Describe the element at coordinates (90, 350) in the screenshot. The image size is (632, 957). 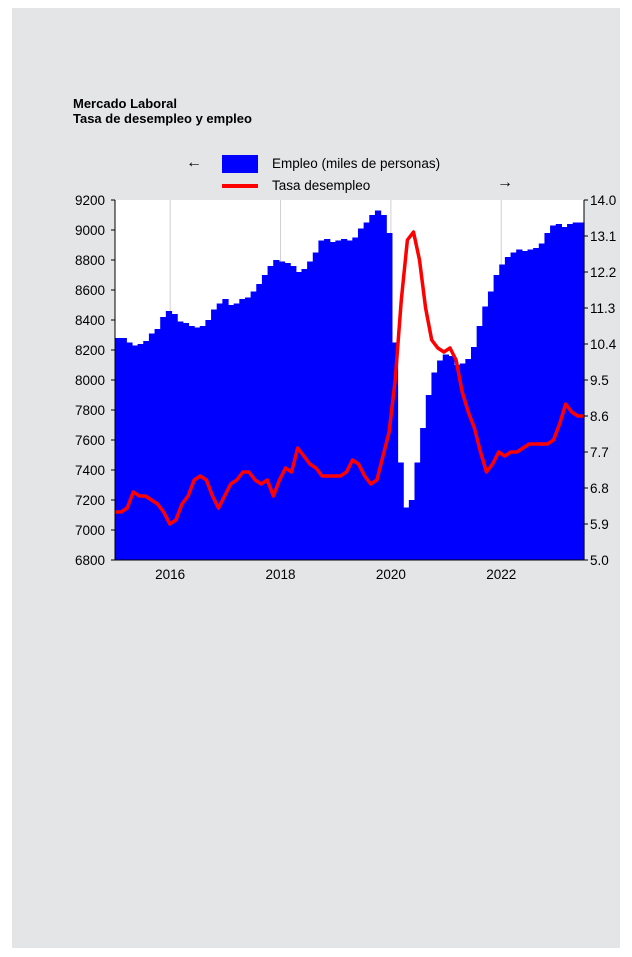
I see `left-tick-label: 8200` at that location.